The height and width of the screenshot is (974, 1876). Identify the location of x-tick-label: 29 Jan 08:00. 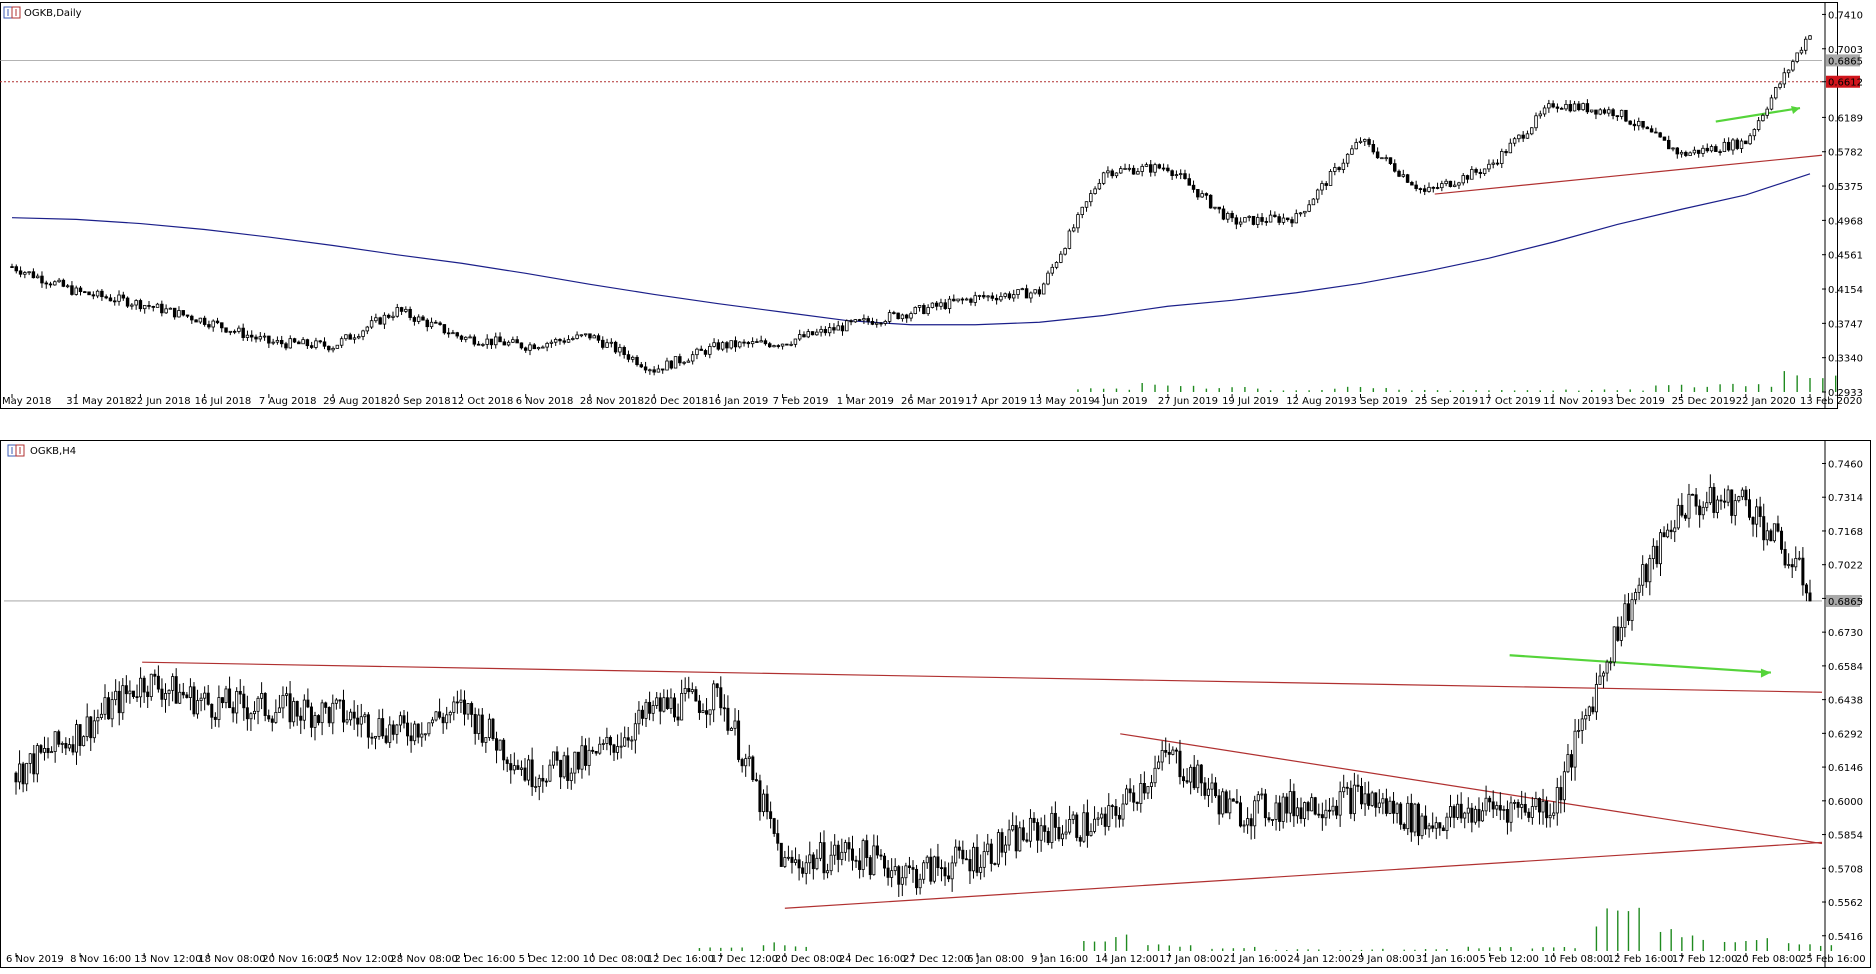
(1383, 959).